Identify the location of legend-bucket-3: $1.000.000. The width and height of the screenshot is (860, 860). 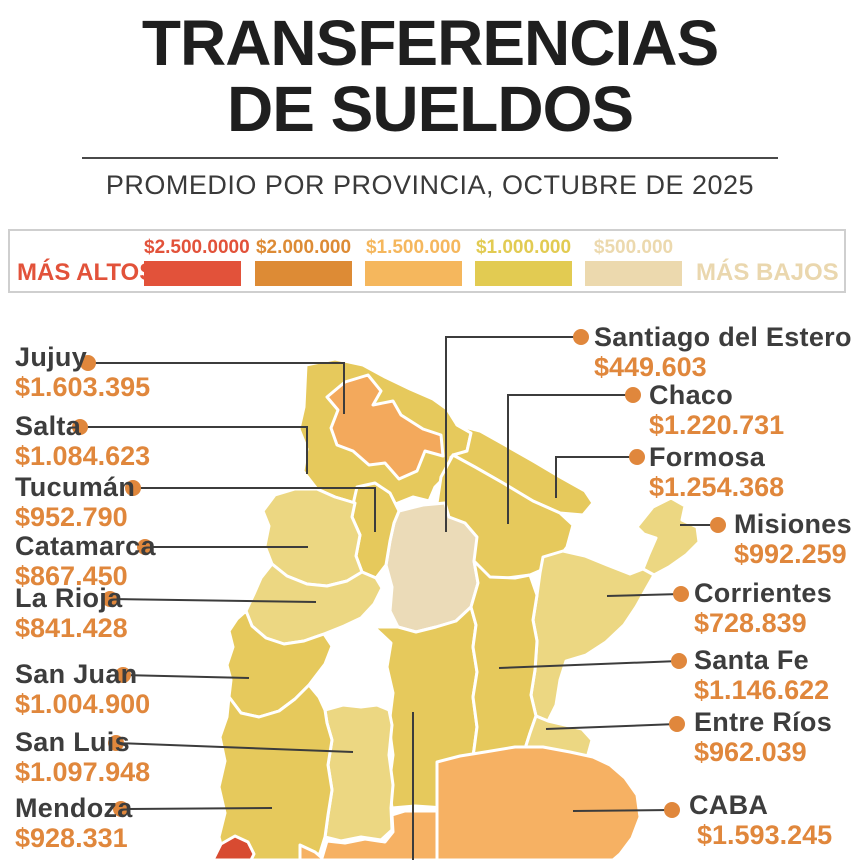
(523, 261).